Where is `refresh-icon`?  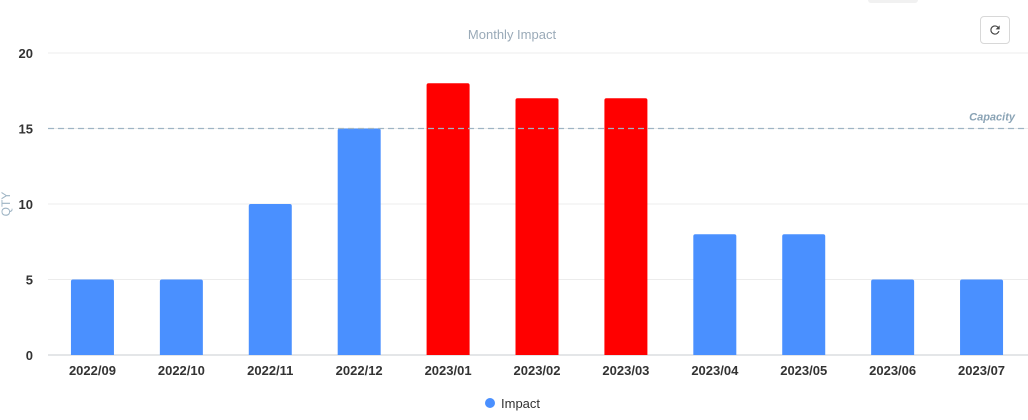 refresh-icon is located at coordinates (995, 30).